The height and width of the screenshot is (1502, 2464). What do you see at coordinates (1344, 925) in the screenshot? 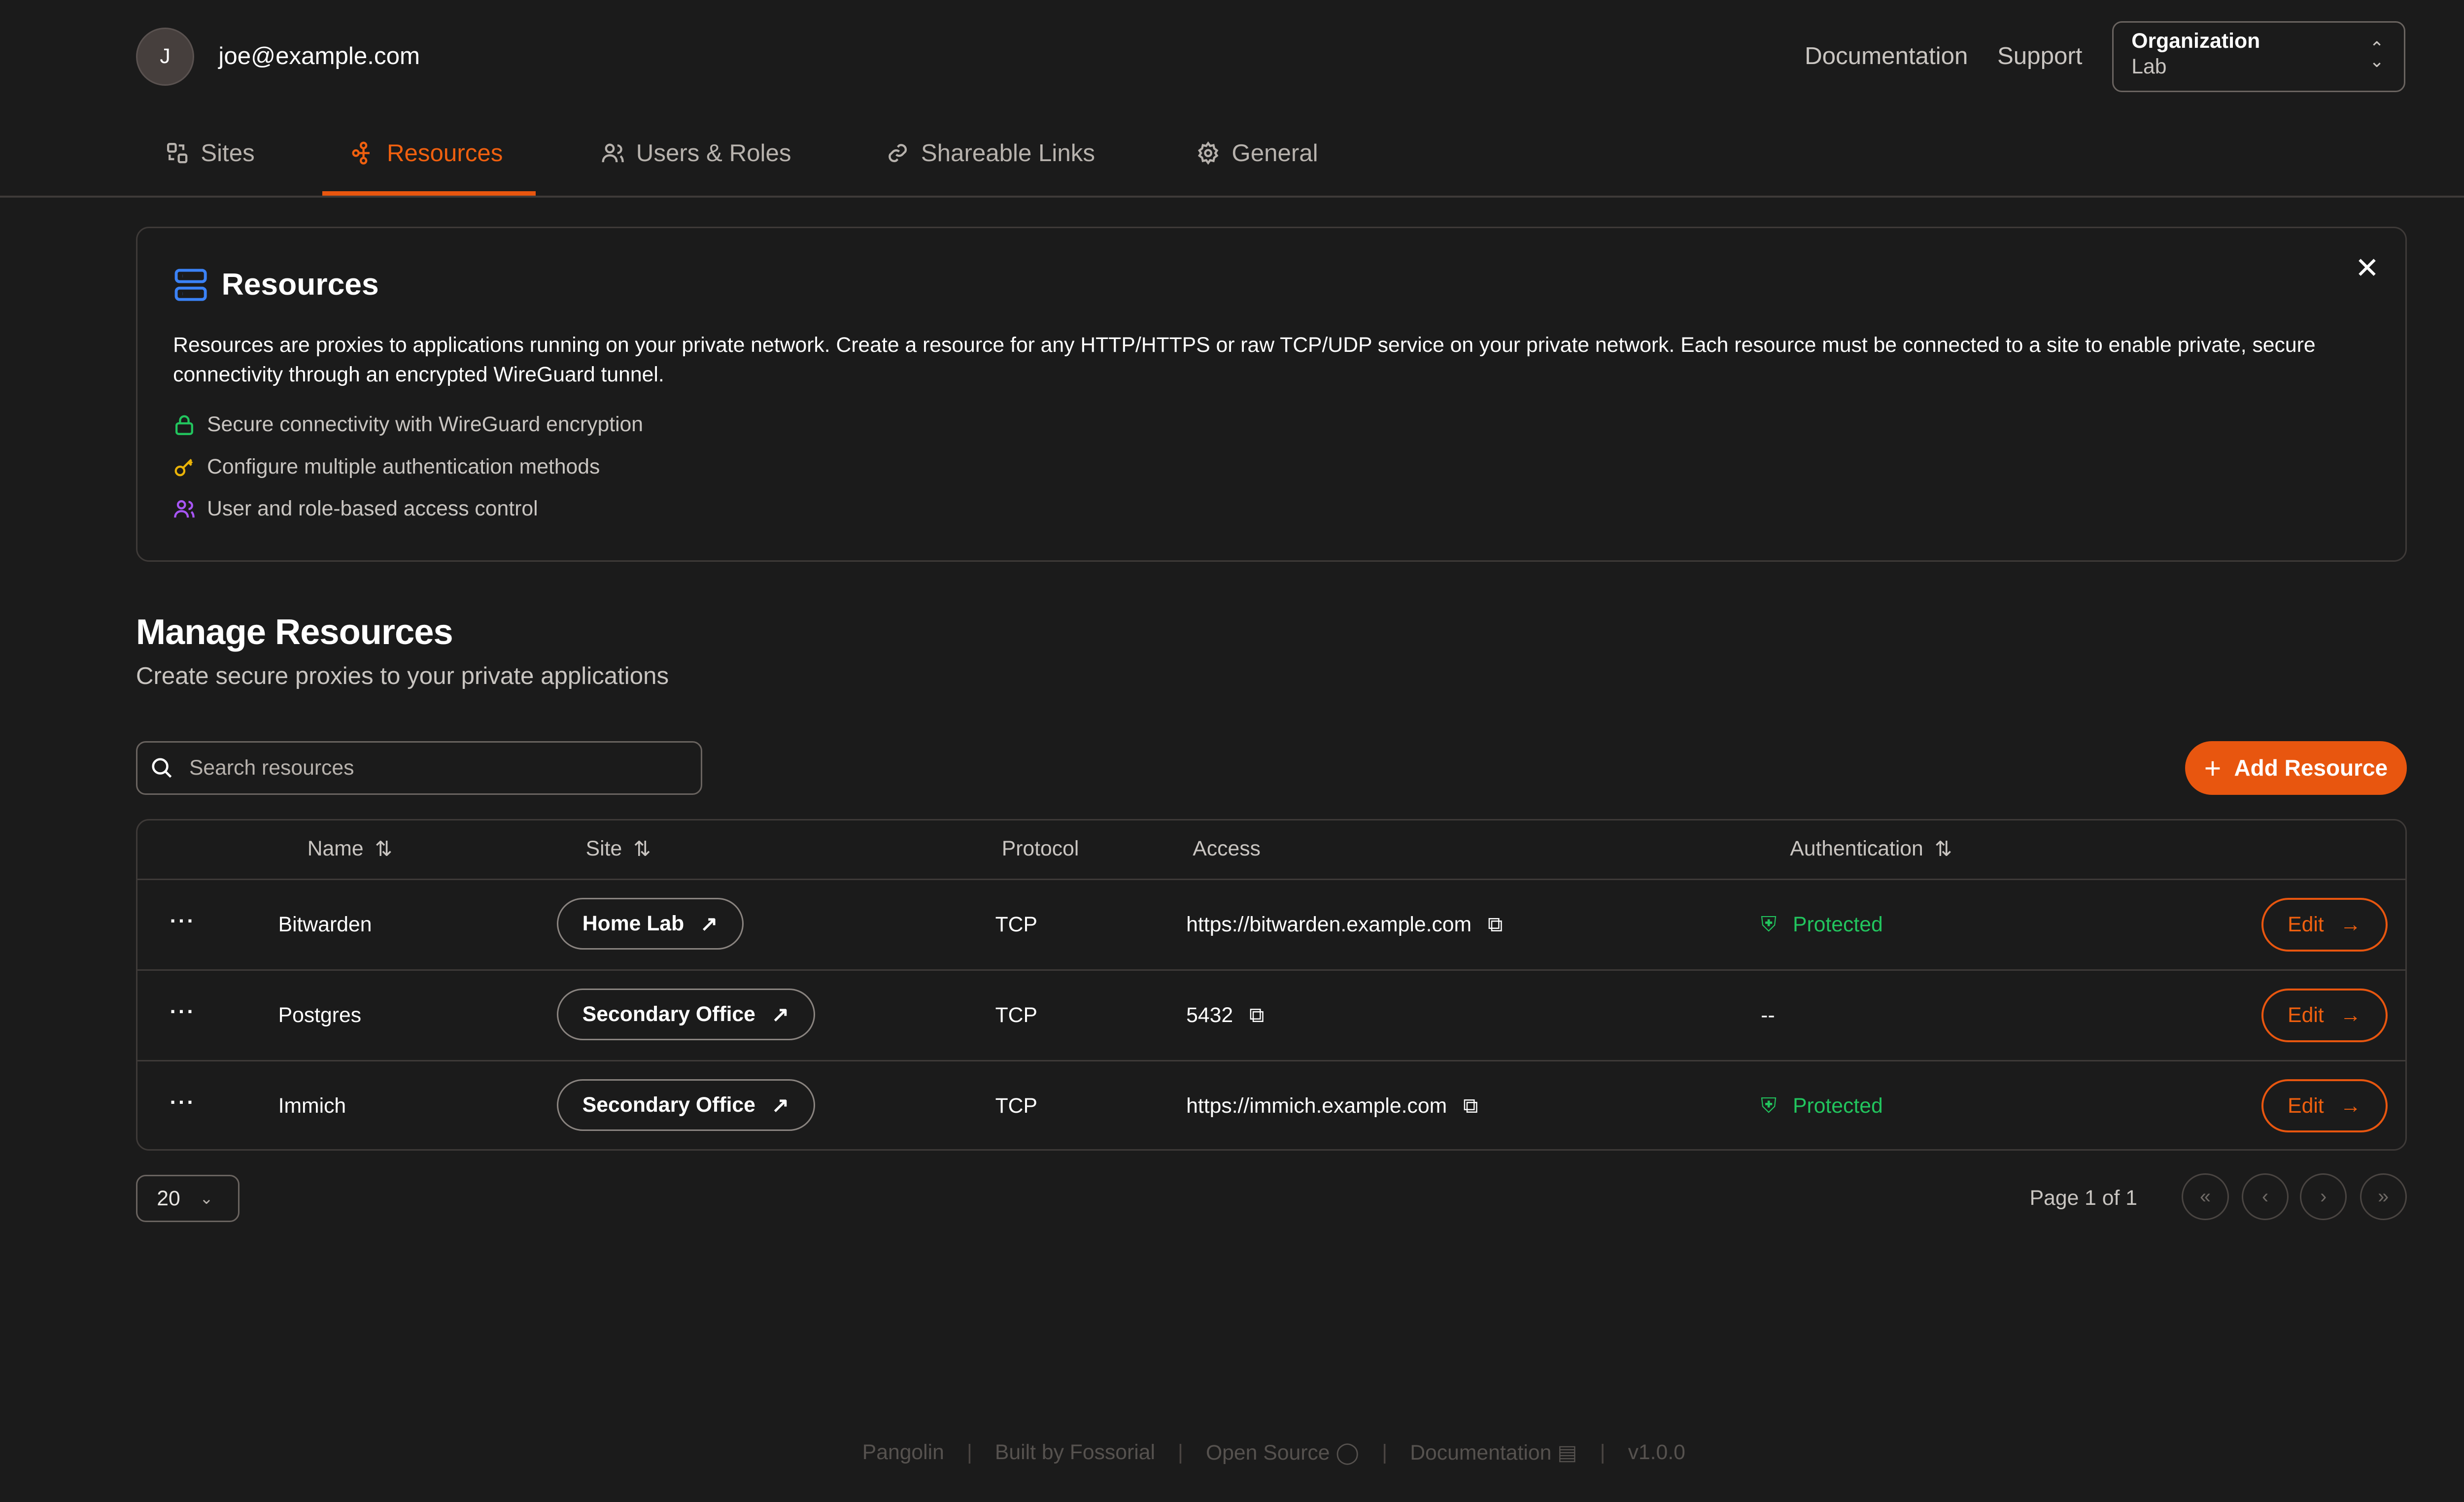
I see `access-cell: https://bitwarden.example.com ⧉` at bounding box center [1344, 925].